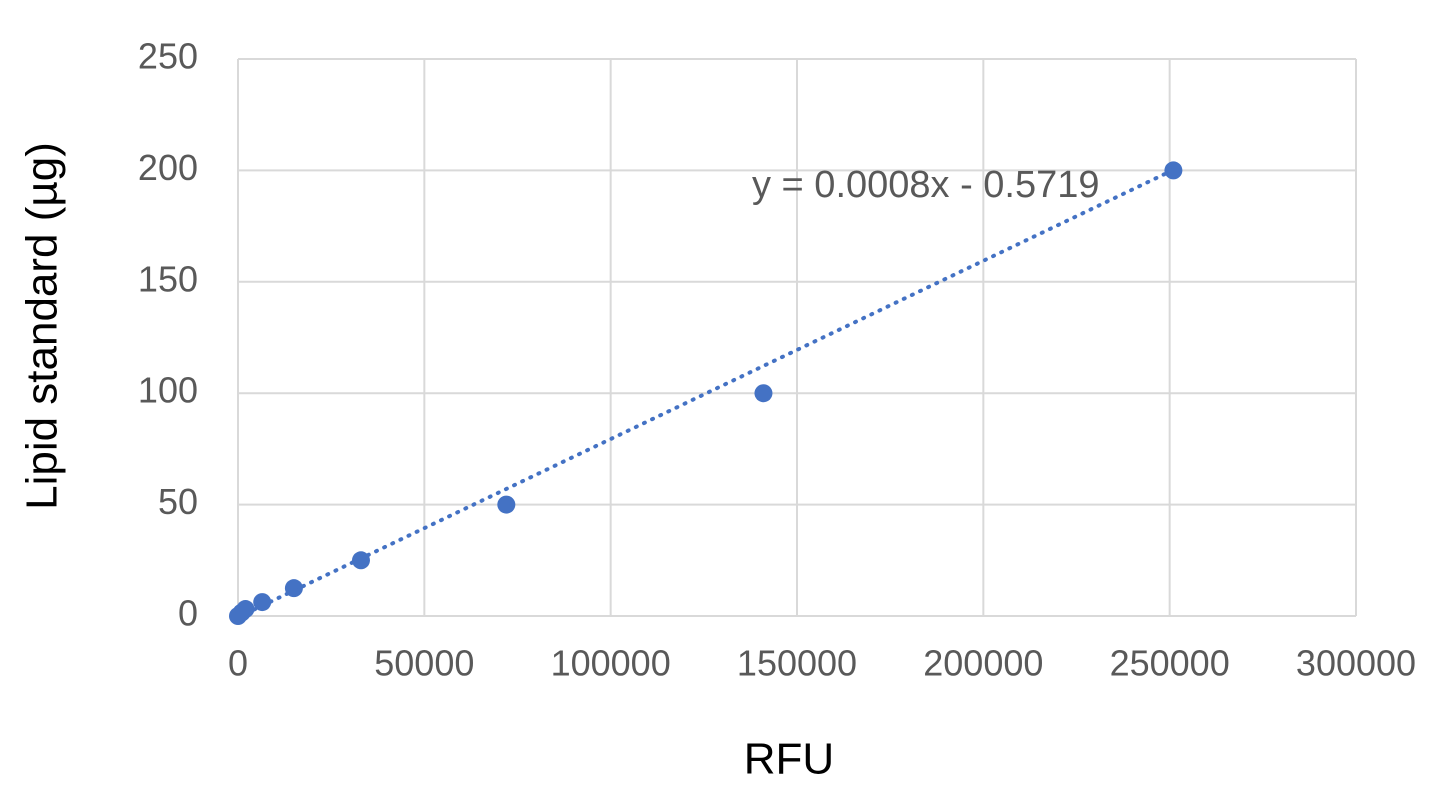 This screenshot has height=805, width=1454. What do you see at coordinates (168, 390) in the screenshot?
I see `y-tick-label: 100` at bounding box center [168, 390].